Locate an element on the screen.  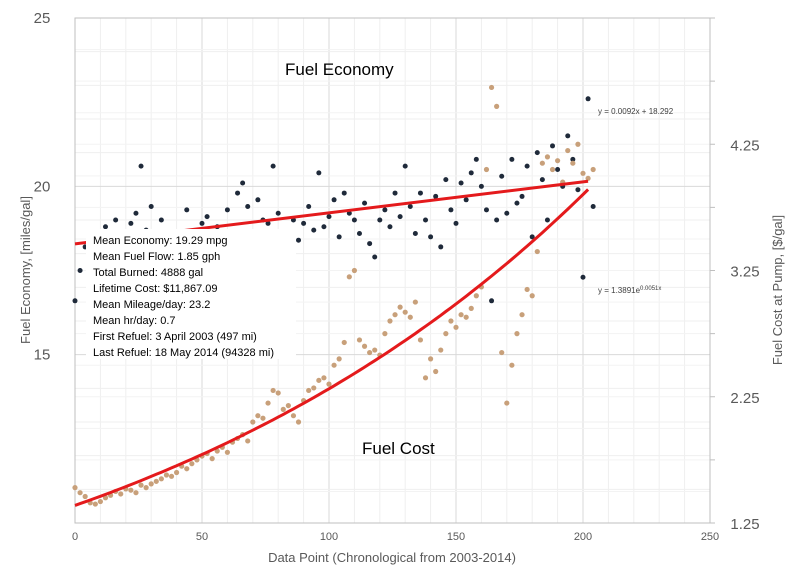
y-left-axis-ticks: 15 20 25 is located at coordinates (42, 187).